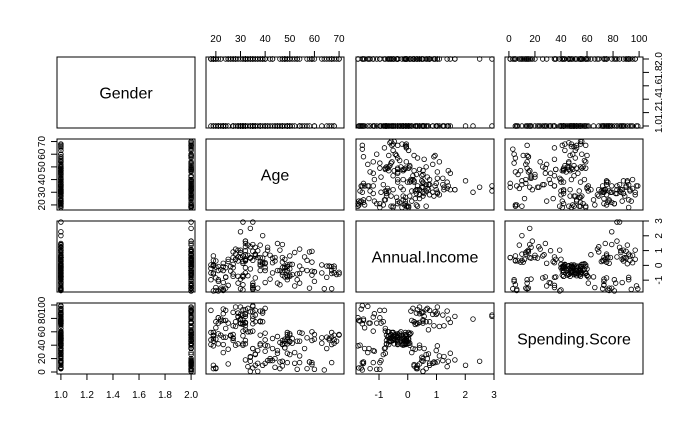 Image resolution: width=700 pixels, height=432 pixels. What do you see at coordinates (42, 142) in the screenshot?
I see `y-tick-label-age-5: 70` at bounding box center [42, 142].